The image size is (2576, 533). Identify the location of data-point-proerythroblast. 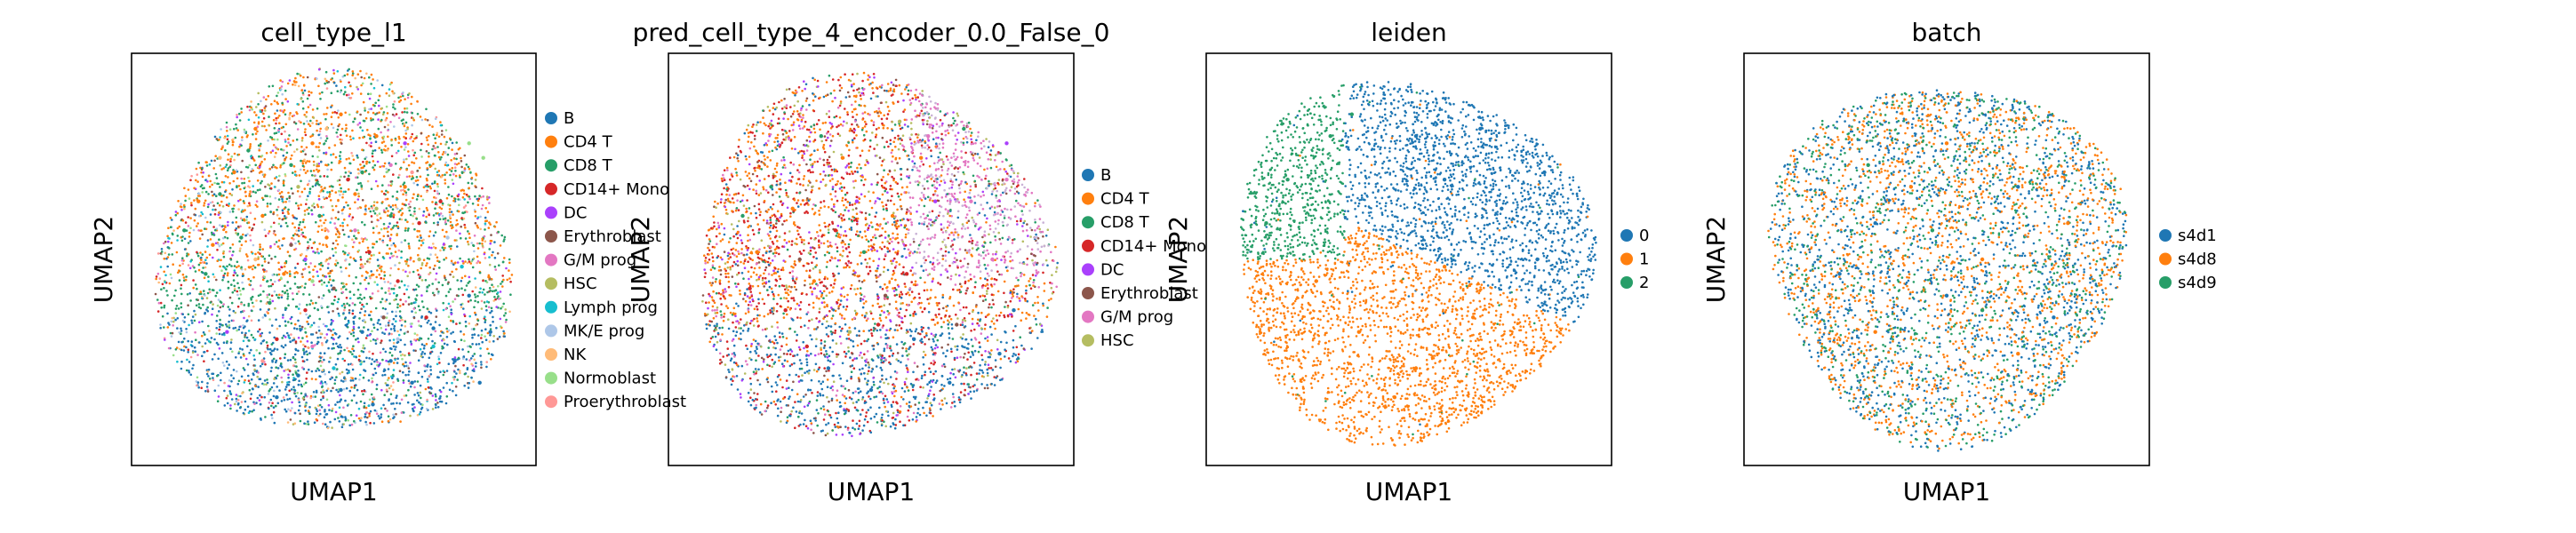
(262, 360).